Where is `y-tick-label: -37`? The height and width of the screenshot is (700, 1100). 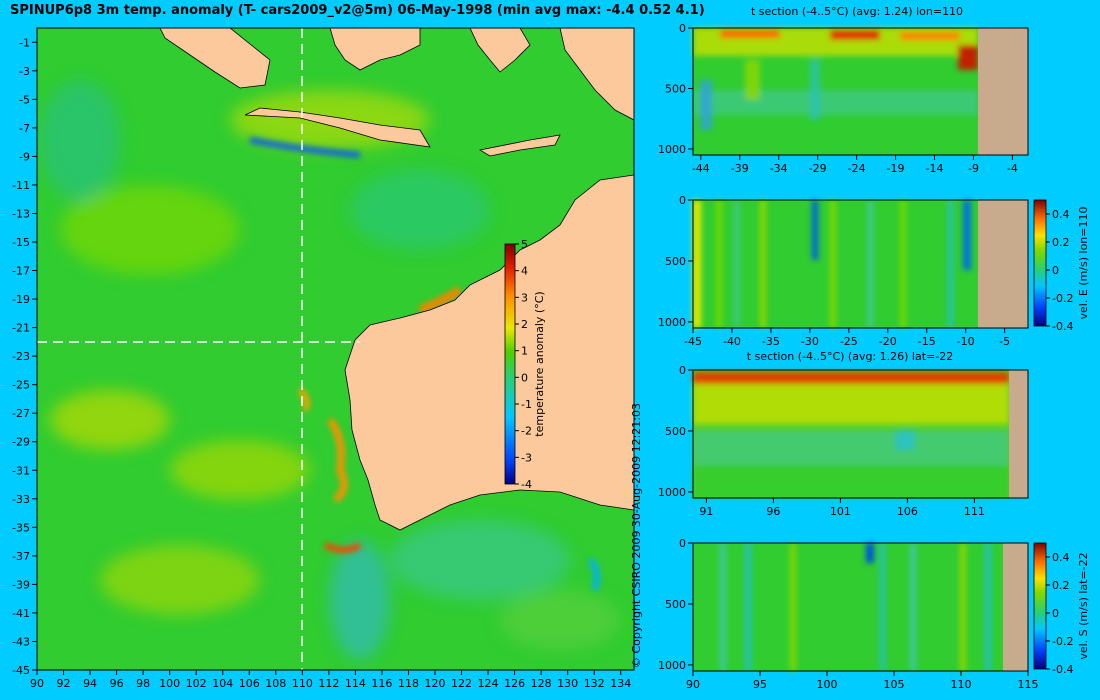
y-tick-label: -37 is located at coordinates (21, 556).